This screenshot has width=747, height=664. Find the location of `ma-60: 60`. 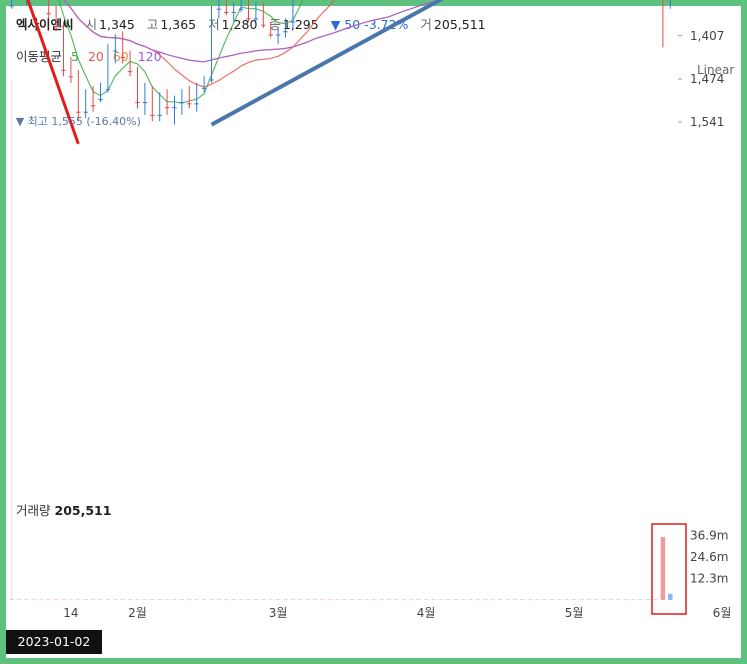

ma-60: 60 is located at coordinates (120, 56).